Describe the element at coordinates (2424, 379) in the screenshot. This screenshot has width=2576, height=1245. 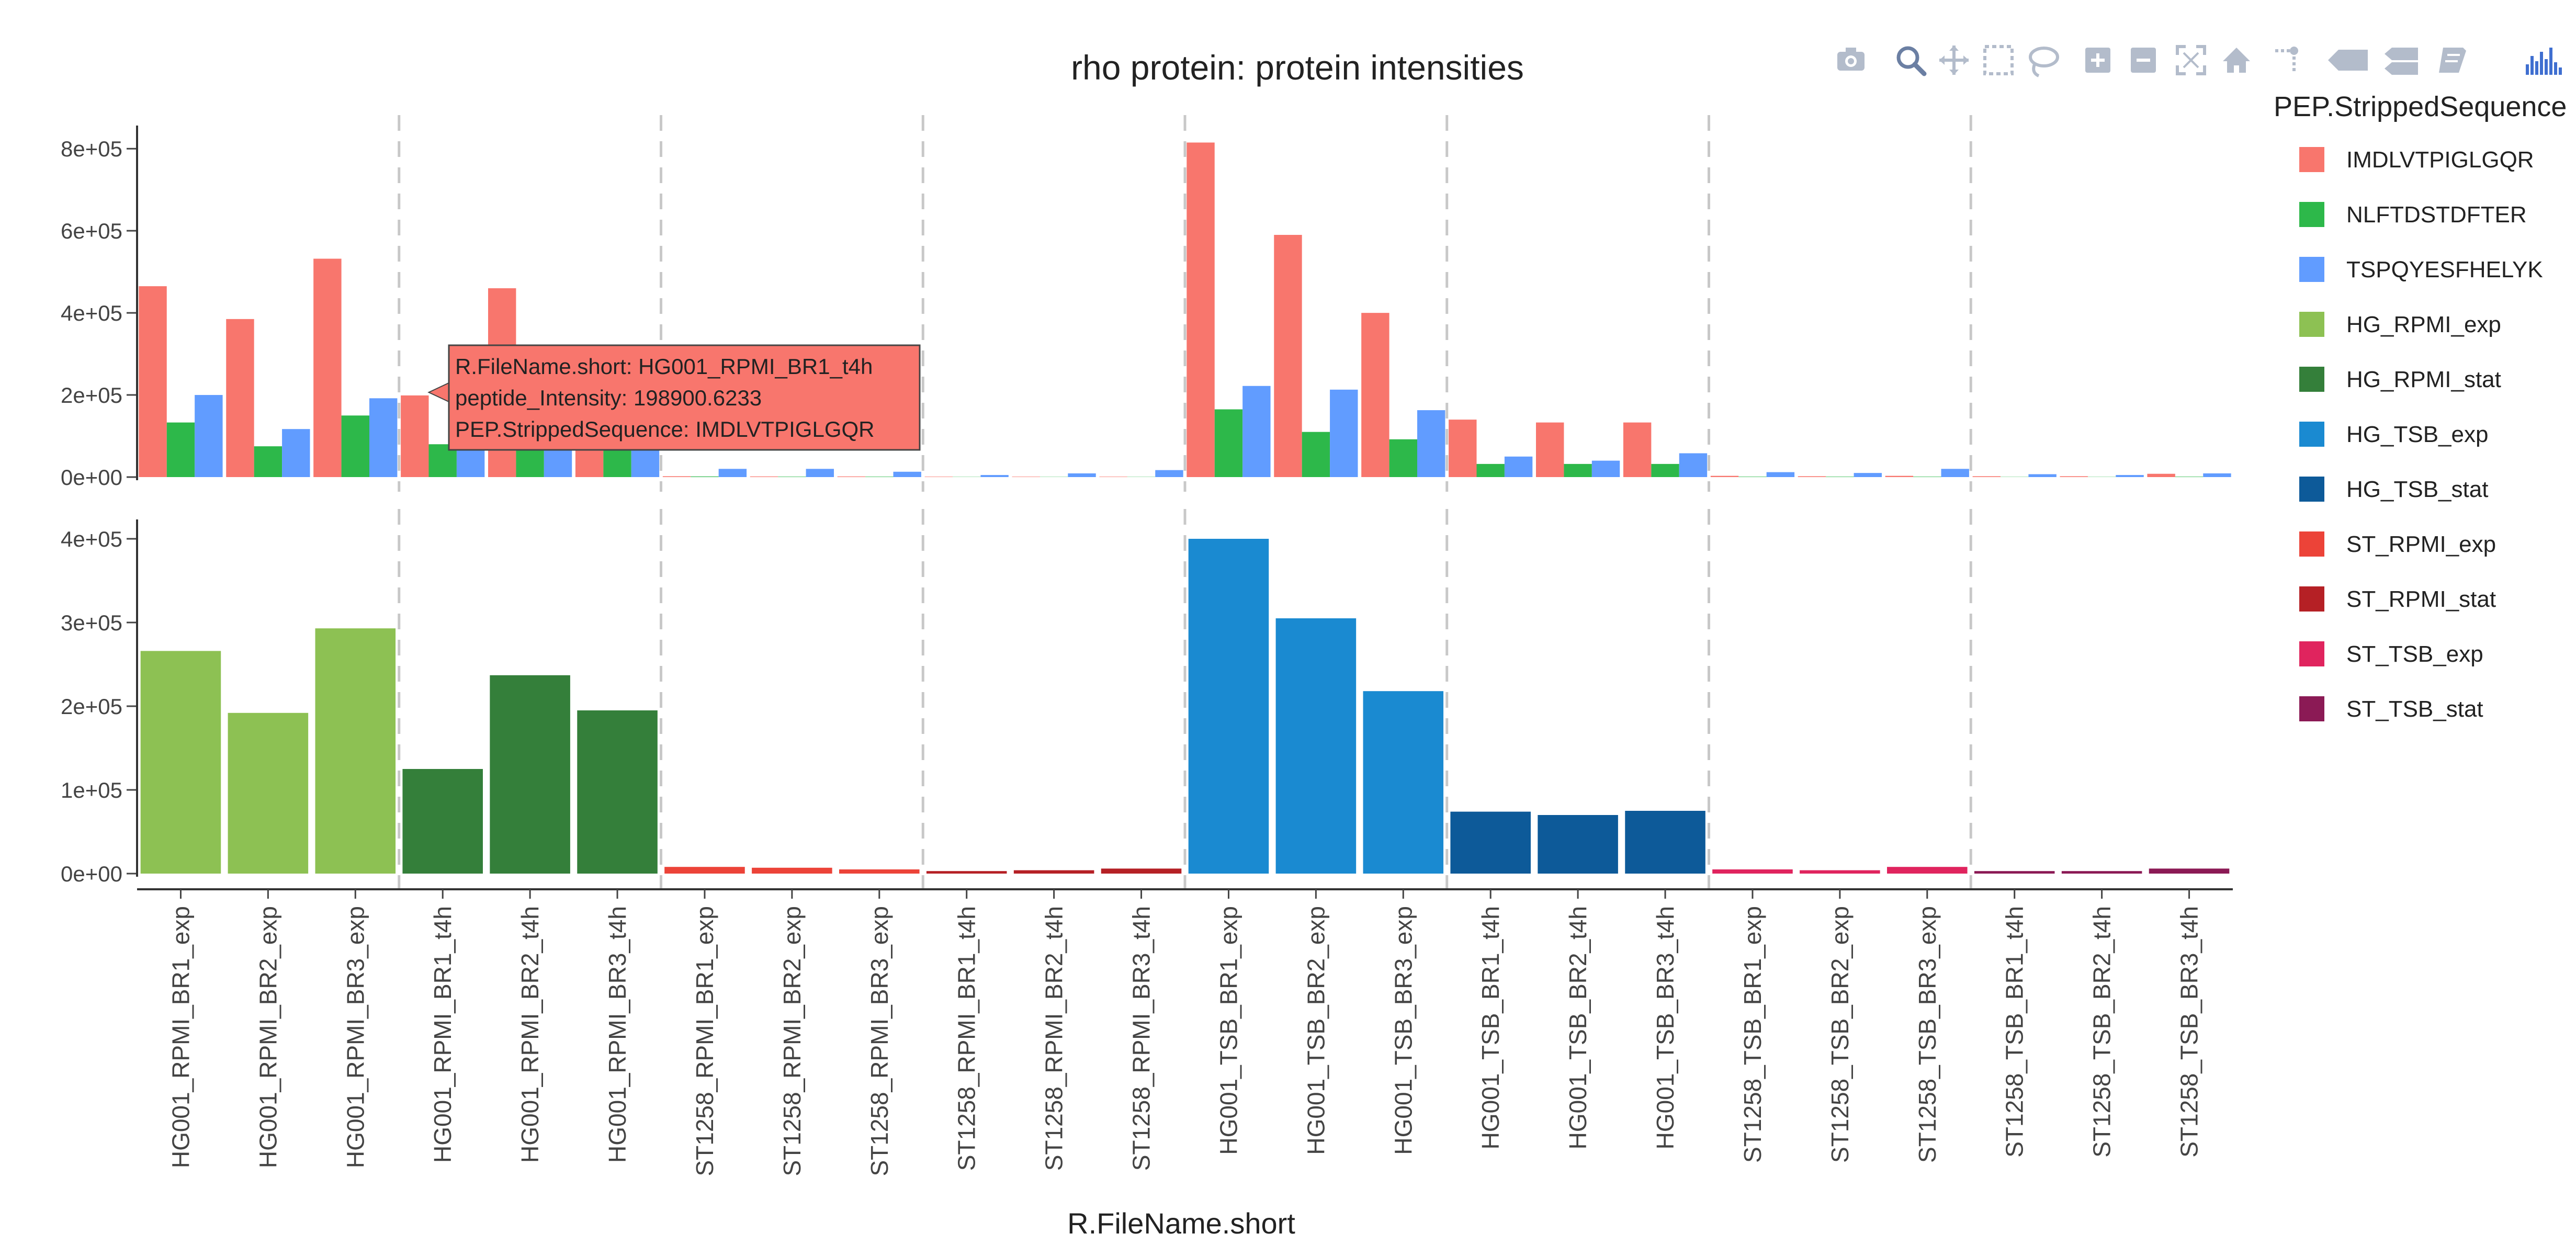
I see `legend-label: HG_RPMI_stat` at that location.